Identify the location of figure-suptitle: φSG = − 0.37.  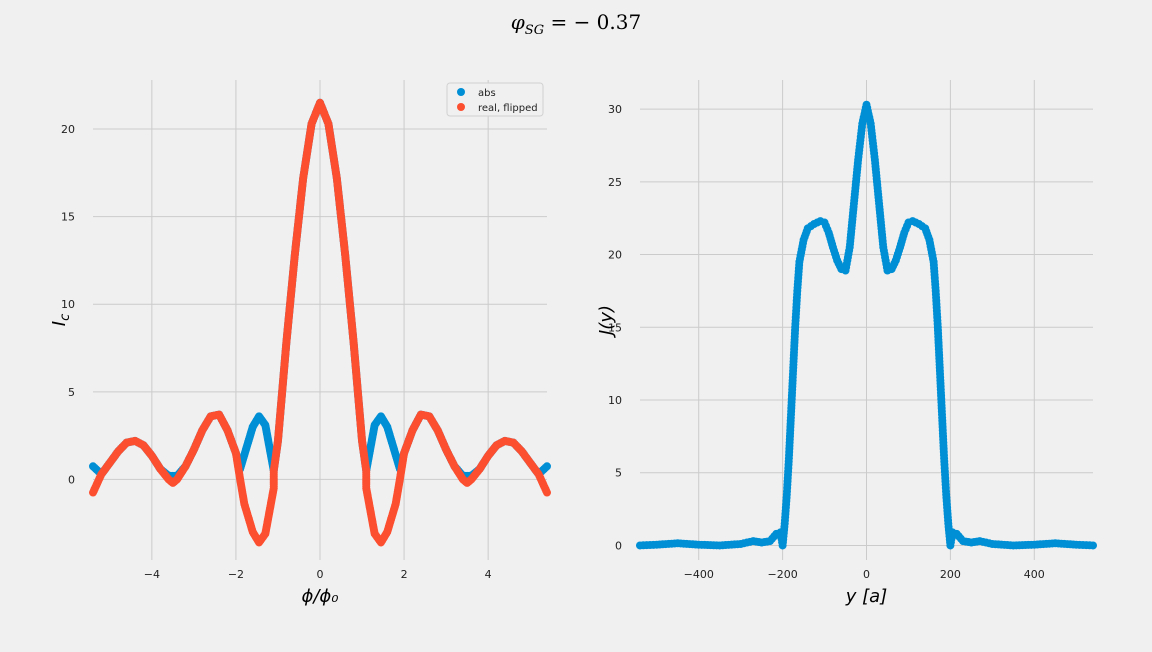
(576, 24).